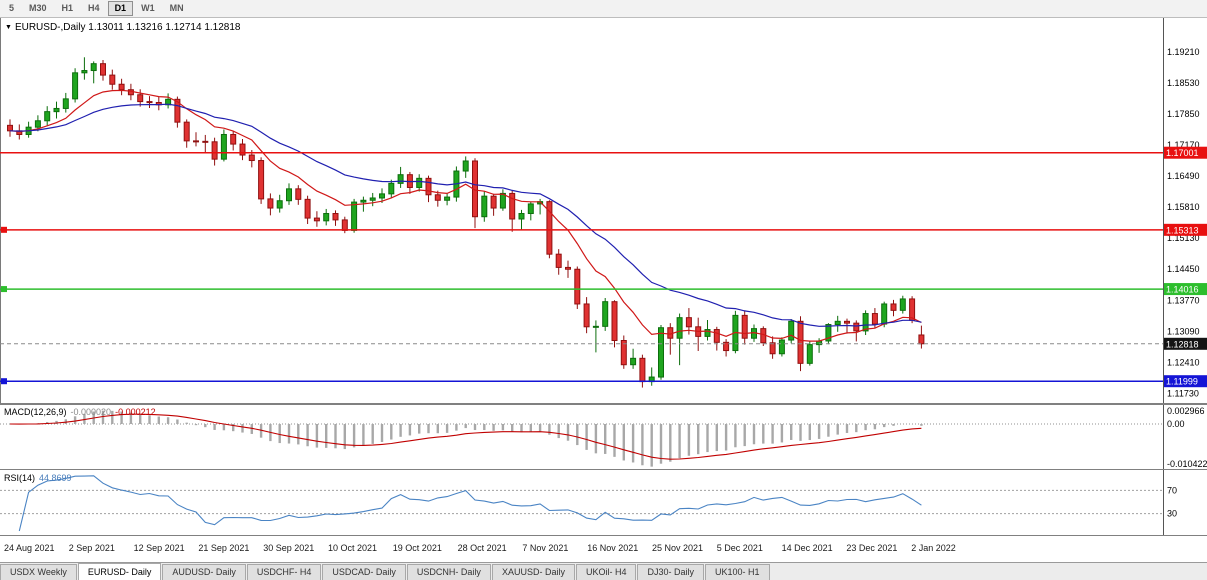 This screenshot has width=1207, height=580. Describe the element at coordinates (352, 548) in the screenshot. I see `time-axis-label: 10 Oct 2021` at that location.